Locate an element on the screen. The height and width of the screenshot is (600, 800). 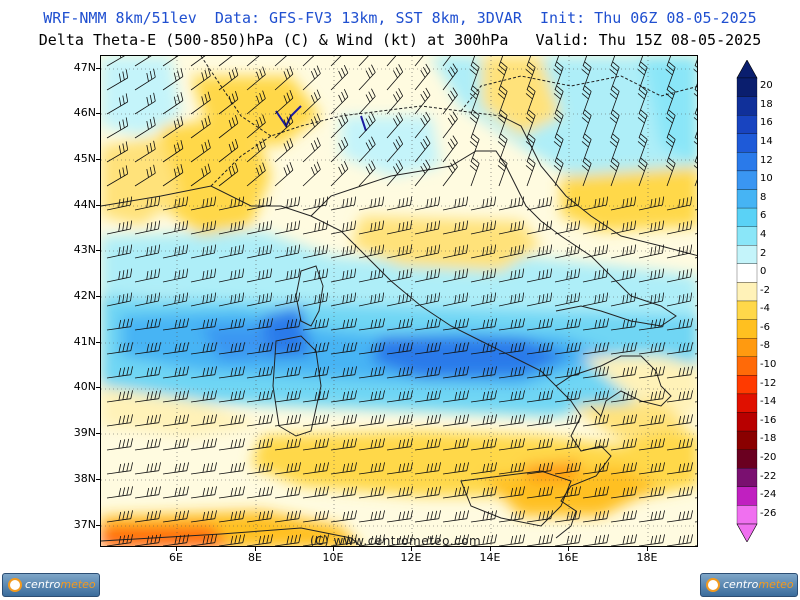
colorbar is located at coordinates (747, 301).